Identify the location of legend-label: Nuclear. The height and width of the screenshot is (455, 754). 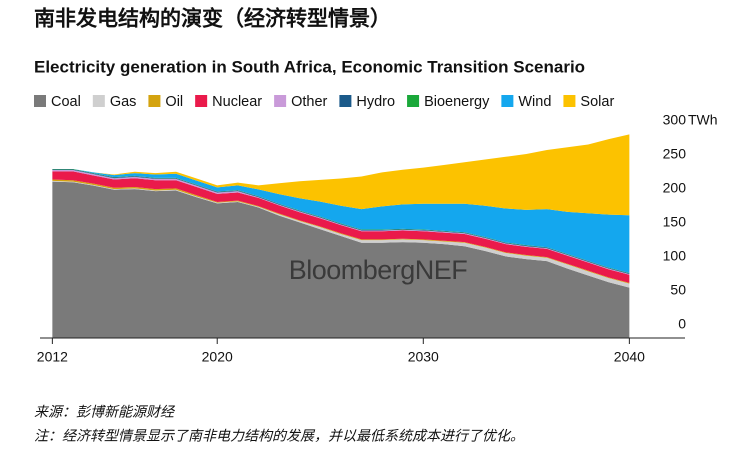
(237, 102).